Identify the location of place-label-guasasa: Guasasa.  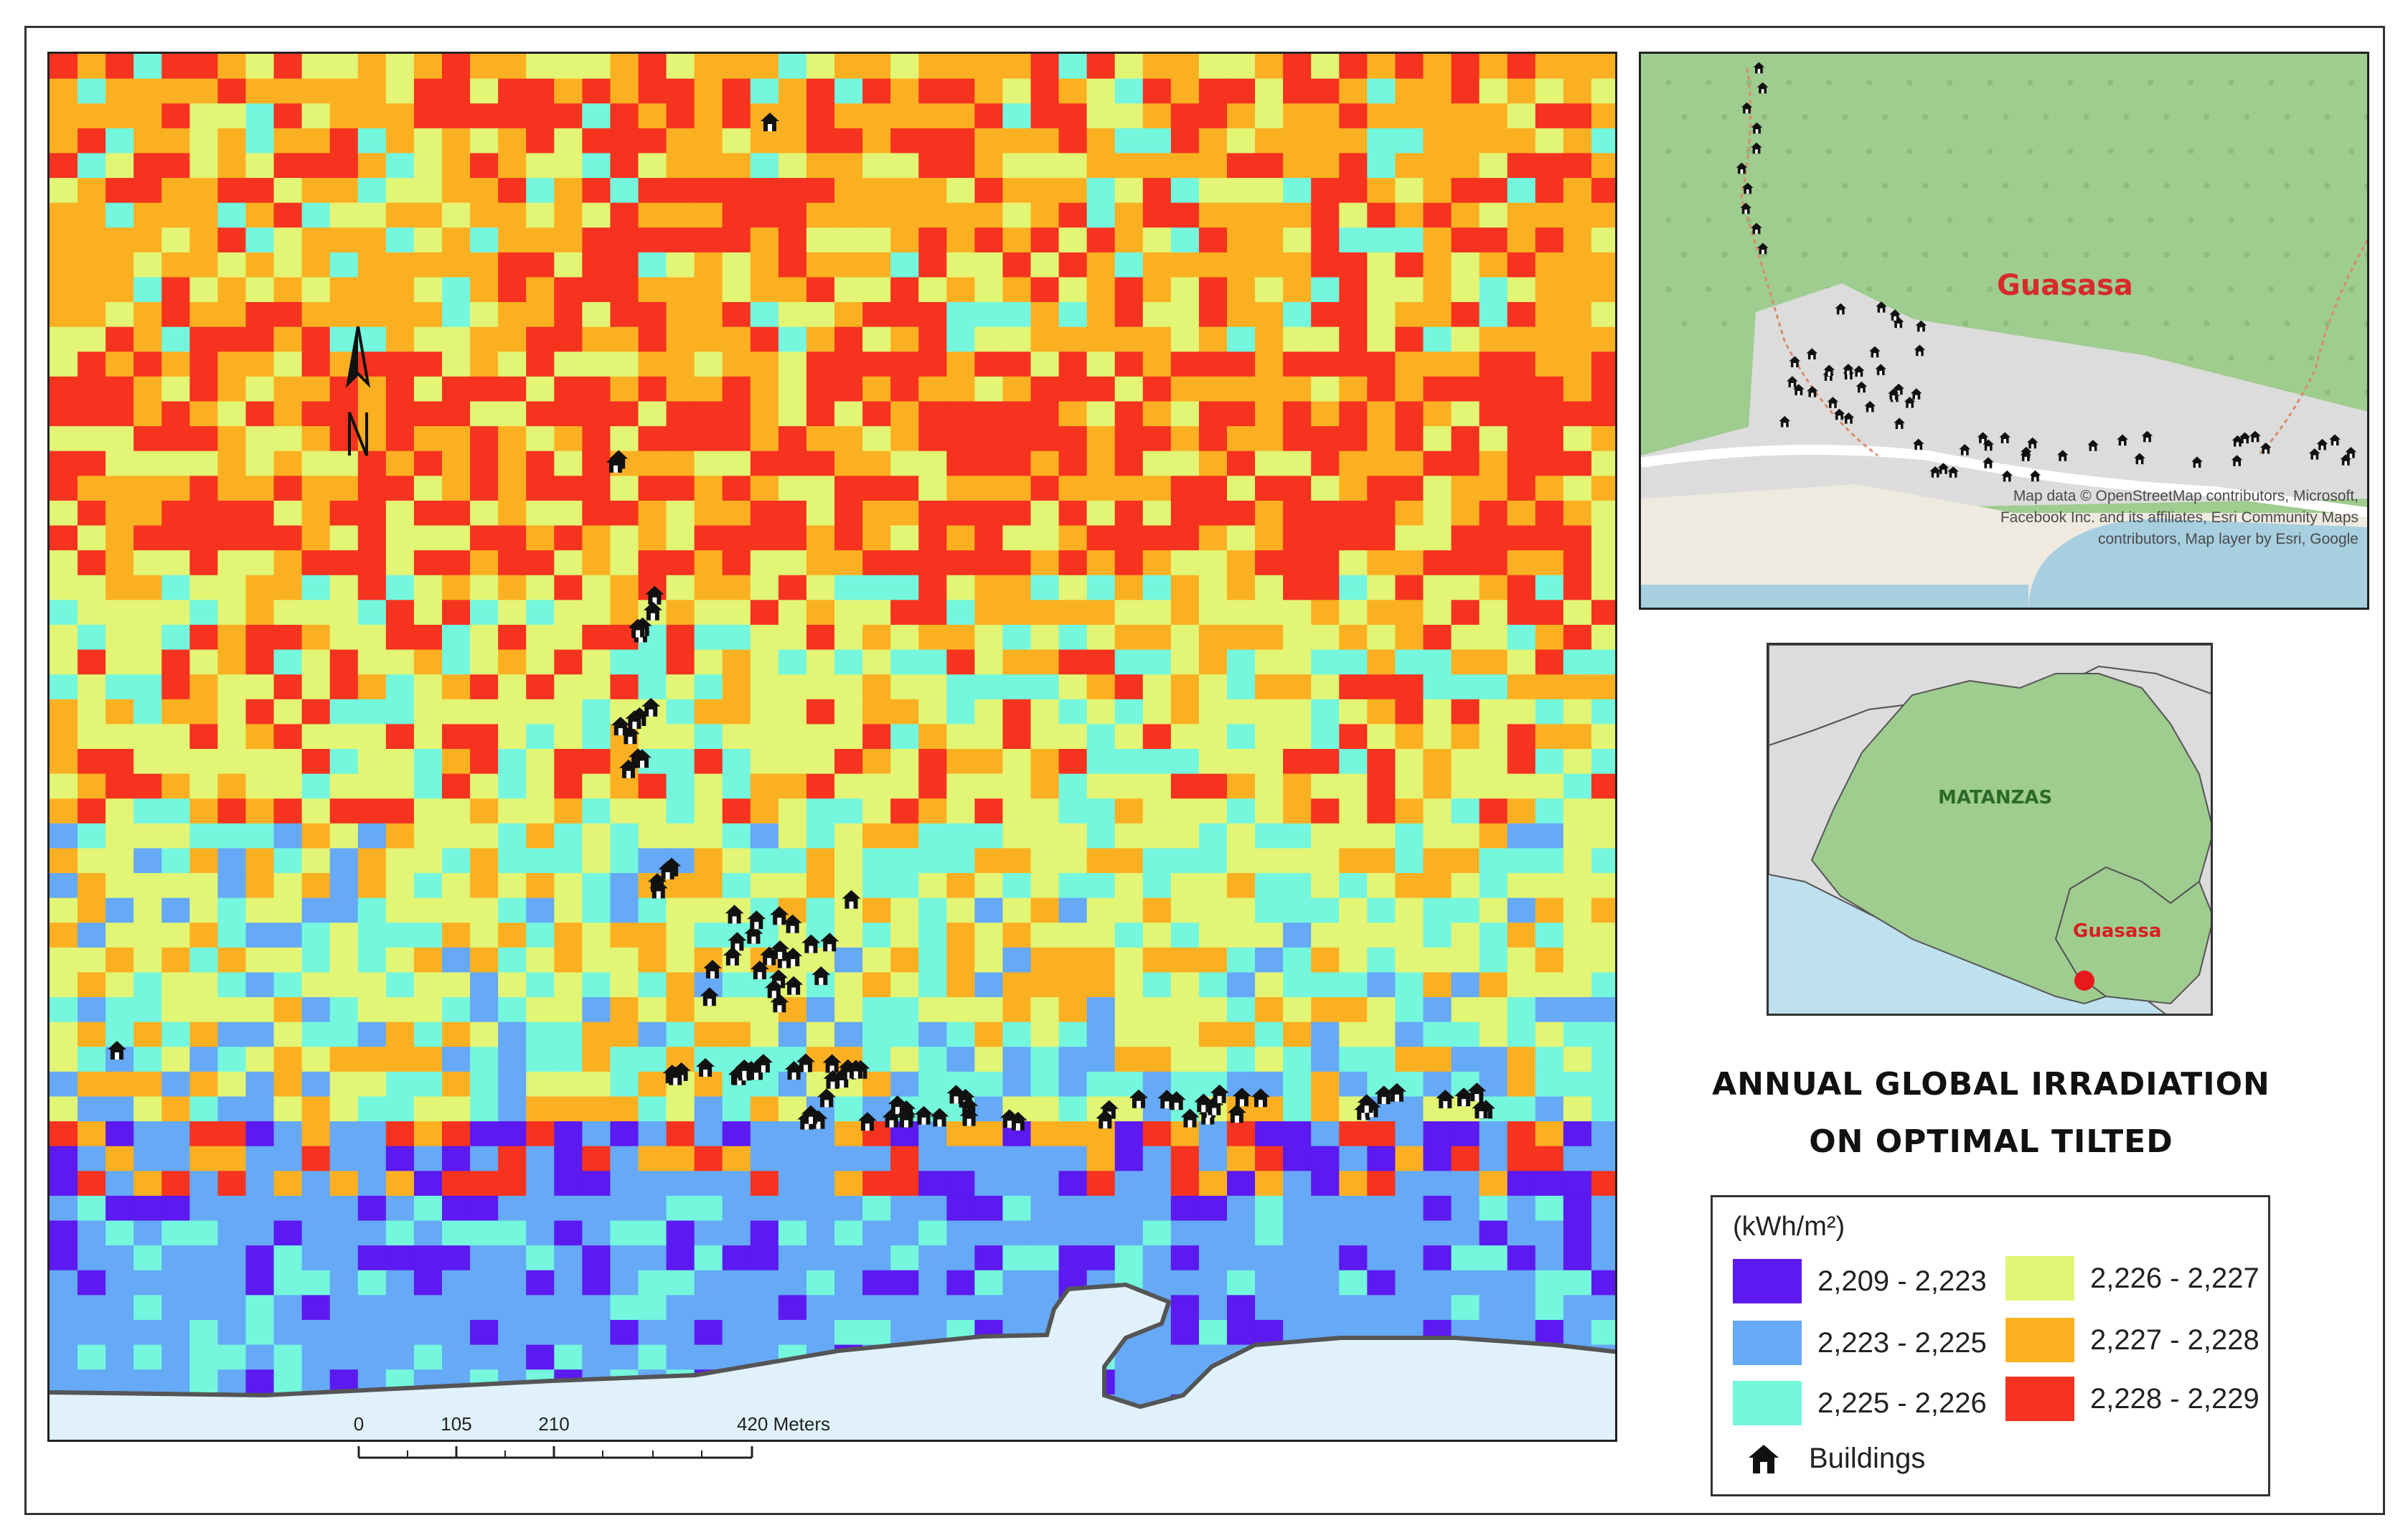
(2065, 285).